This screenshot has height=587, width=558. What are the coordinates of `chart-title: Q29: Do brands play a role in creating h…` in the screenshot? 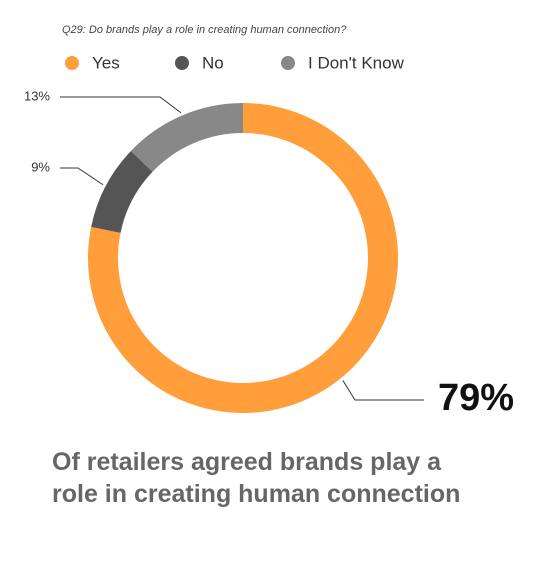 It's located at (204, 30).